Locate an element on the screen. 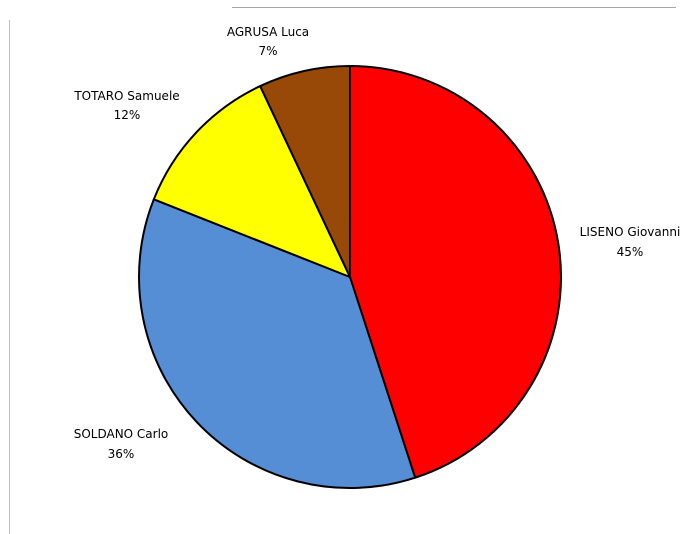 The width and height of the screenshot is (689, 534). slice-name-agrusa: AGRUSA Luca is located at coordinates (268, 32).